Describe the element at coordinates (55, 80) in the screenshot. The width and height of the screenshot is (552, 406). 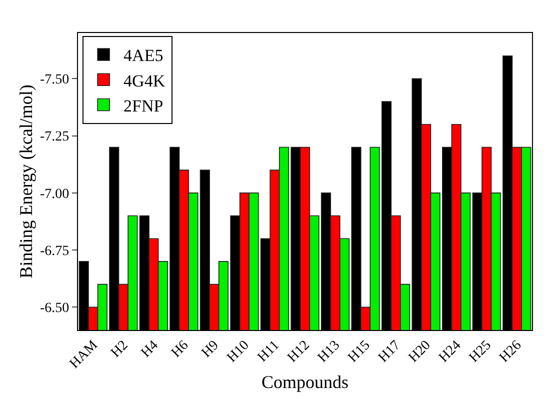
I see `y-tick-label: -7.50` at that location.